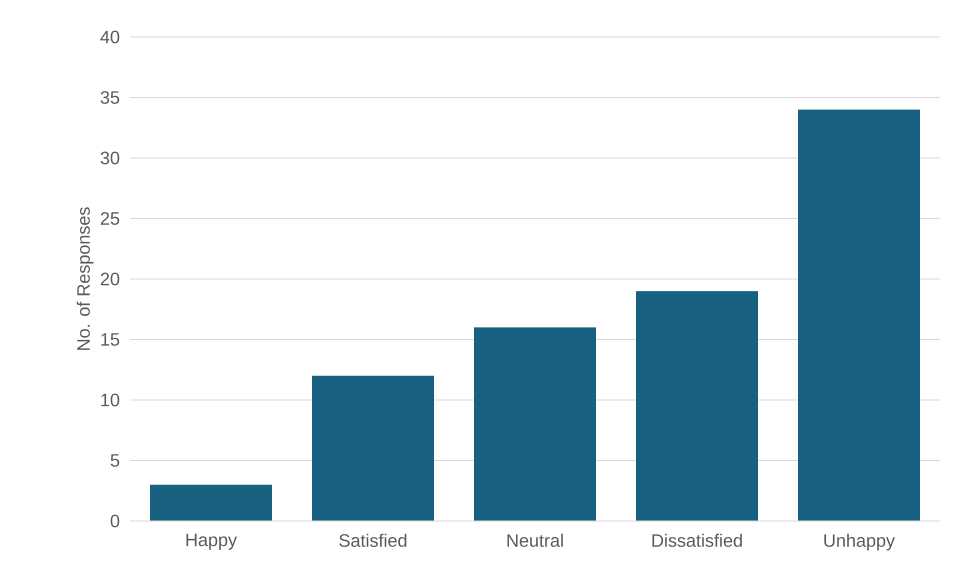 The image size is (957, 578). Describe the element at coordinates (115, 460) in the screenshot. I see `y-tick-label: 5` at that location.